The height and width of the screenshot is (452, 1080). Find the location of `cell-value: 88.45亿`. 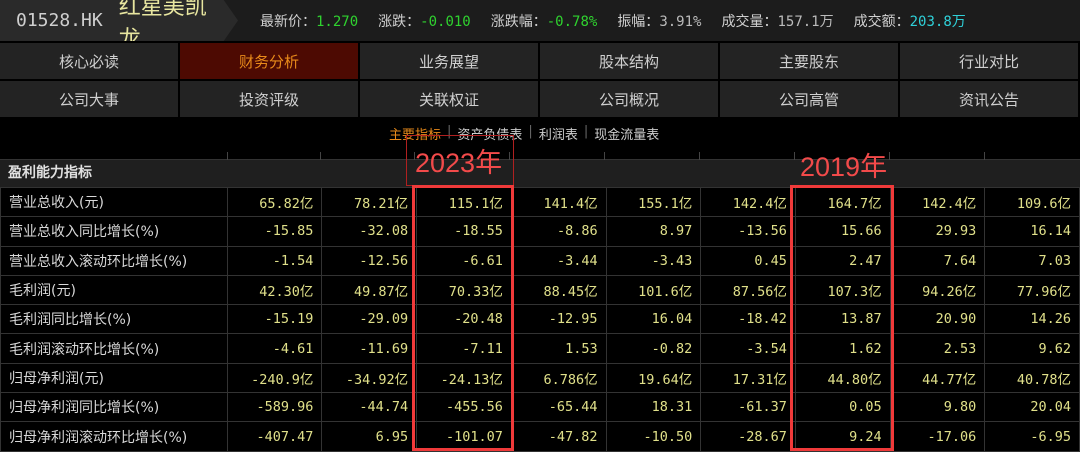

cell-value: 88.45亿 is located at coordinates (558, 290).